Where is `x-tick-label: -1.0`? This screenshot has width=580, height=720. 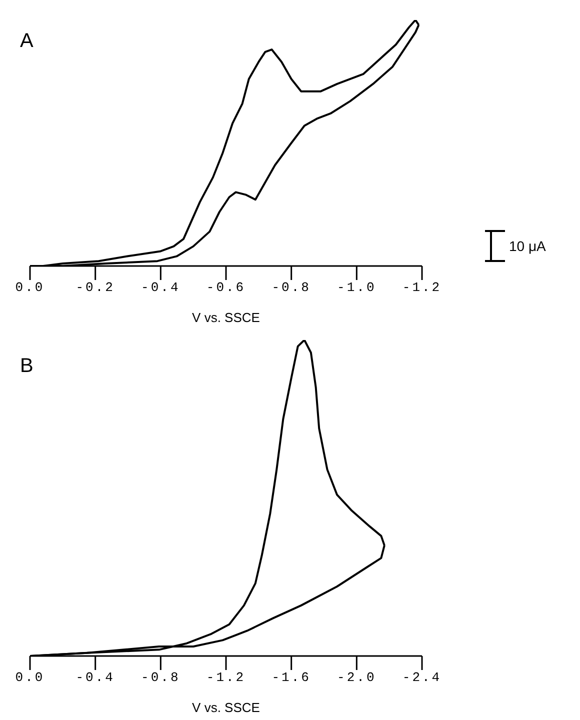 x-tick-label: -1.0 is located at coordinates (356, 288).